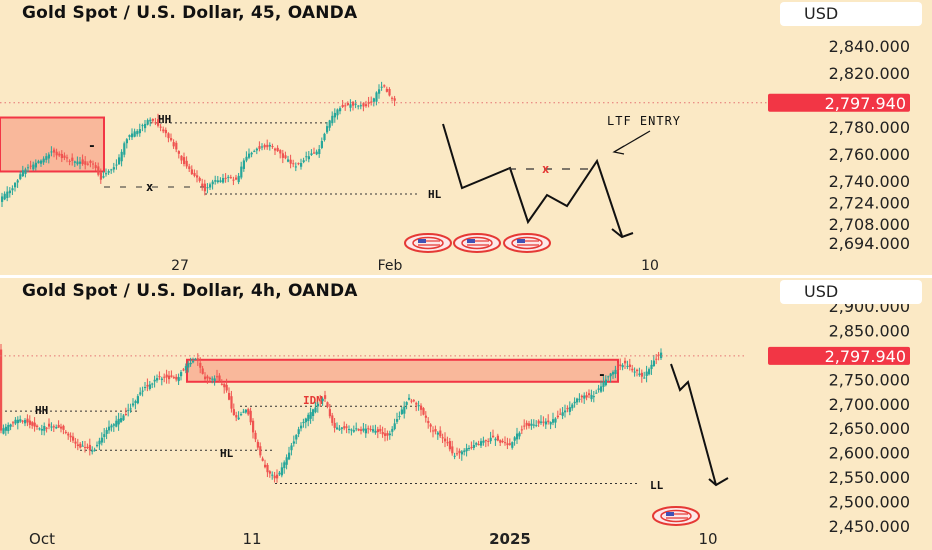  Describe the element at coordinates (198, 144) in the screenshot. I see `candles-45m` at that location.